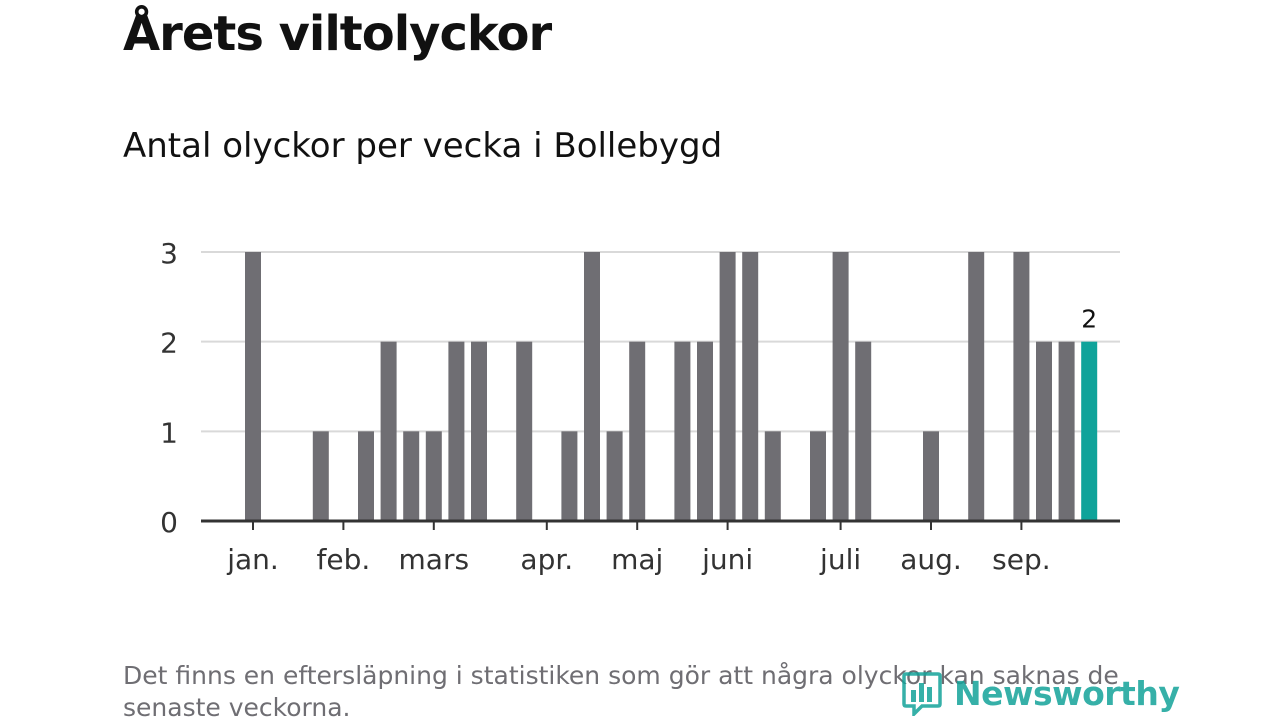  I want to click on chart-title: Årets viltolyckor, so click(337, 34).